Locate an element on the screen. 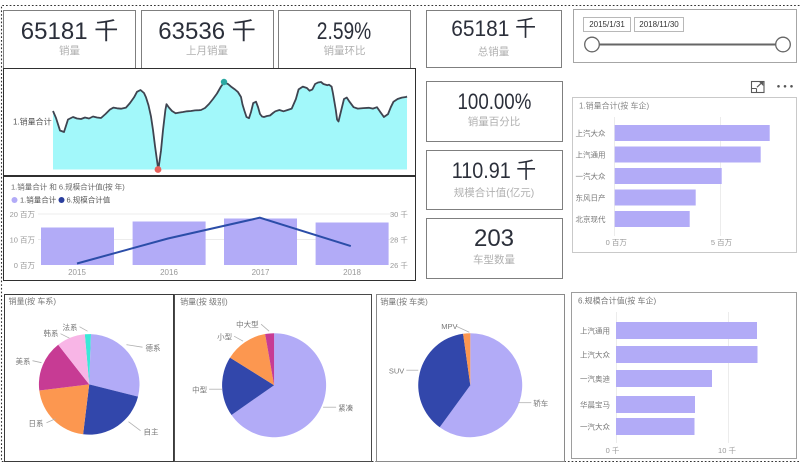 The height and width of the screenshot is (465, 800). svg-text: 28 千 is located at coordinates (399, 239).